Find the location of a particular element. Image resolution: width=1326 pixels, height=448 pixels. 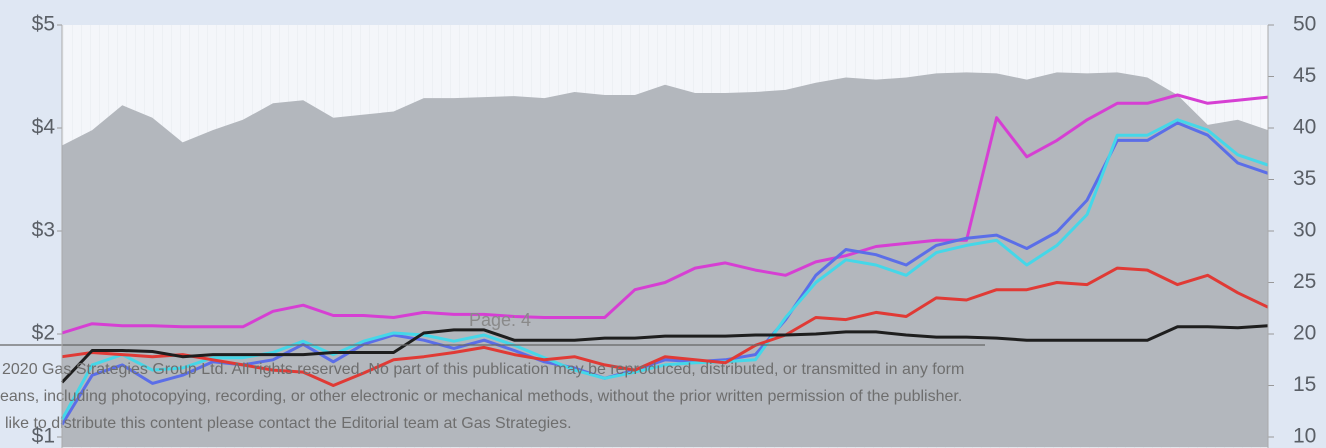

y2-tick-label: 15 is located at coordinates (1304, 384).